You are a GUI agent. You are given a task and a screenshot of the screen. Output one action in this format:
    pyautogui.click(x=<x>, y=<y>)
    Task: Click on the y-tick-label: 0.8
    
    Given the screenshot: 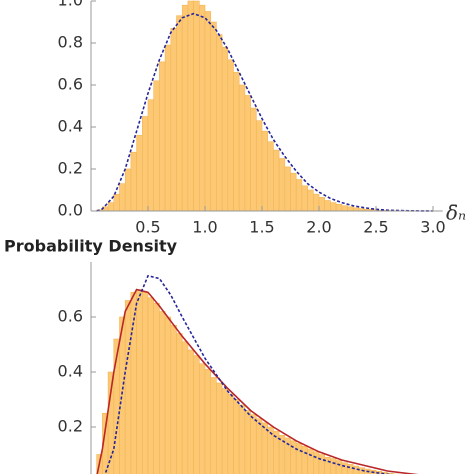 What is the action you would take?
    pyautogui.click(x=70, y=42)
    